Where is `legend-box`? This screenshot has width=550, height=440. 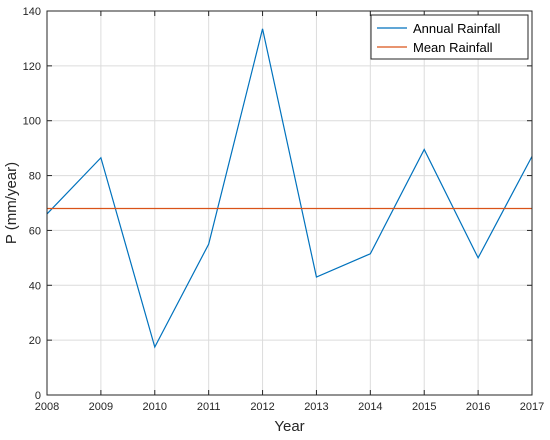 legend-box is located at coordinates (449, 37).